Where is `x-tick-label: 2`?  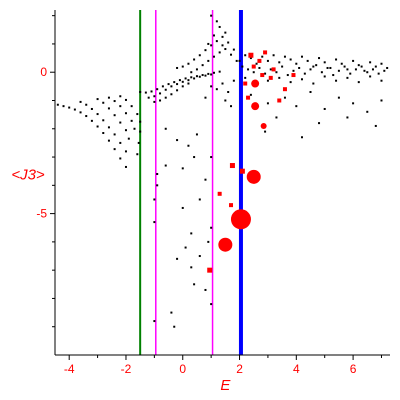
x-tick-label: 2 is located at coordinates (239, 369).